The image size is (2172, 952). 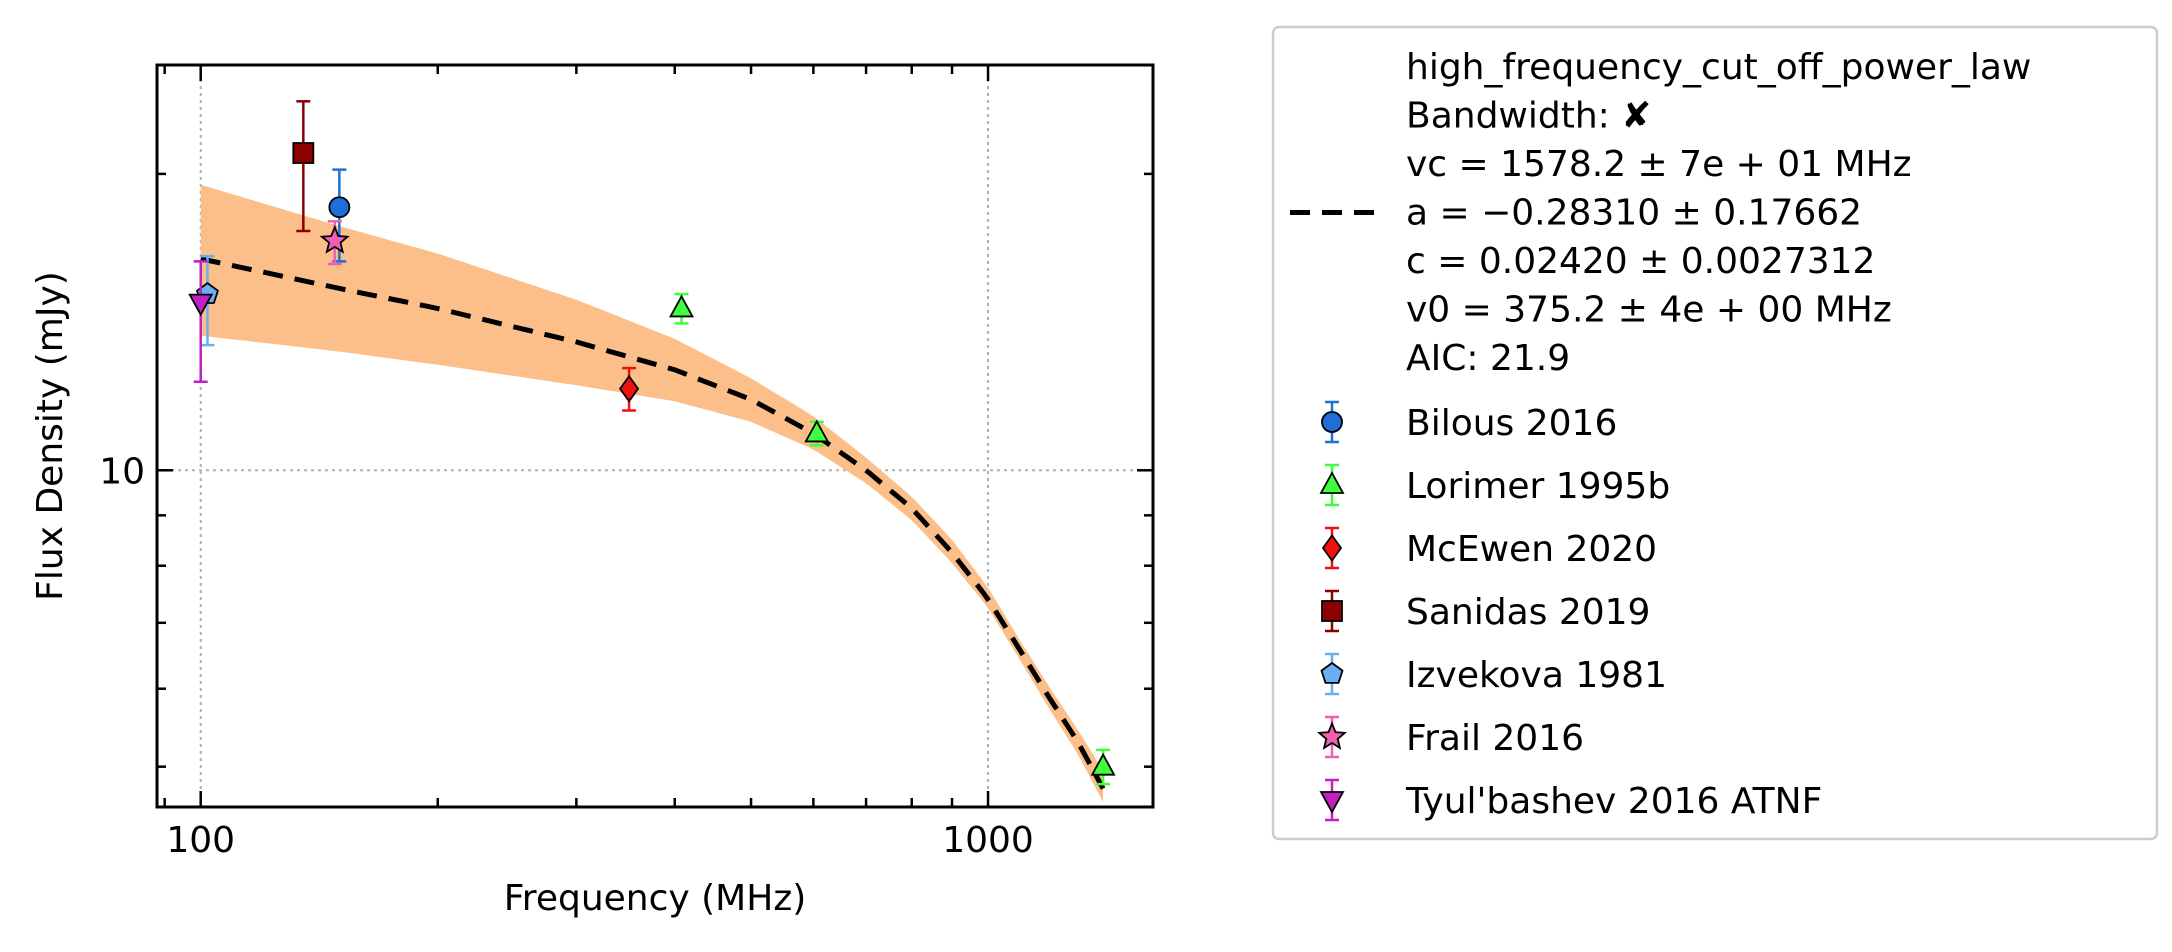 What do you see at coordinates (334, 239) in the screenshot?
I see `data-point-frail-2016` at bounding box center [334, 239].